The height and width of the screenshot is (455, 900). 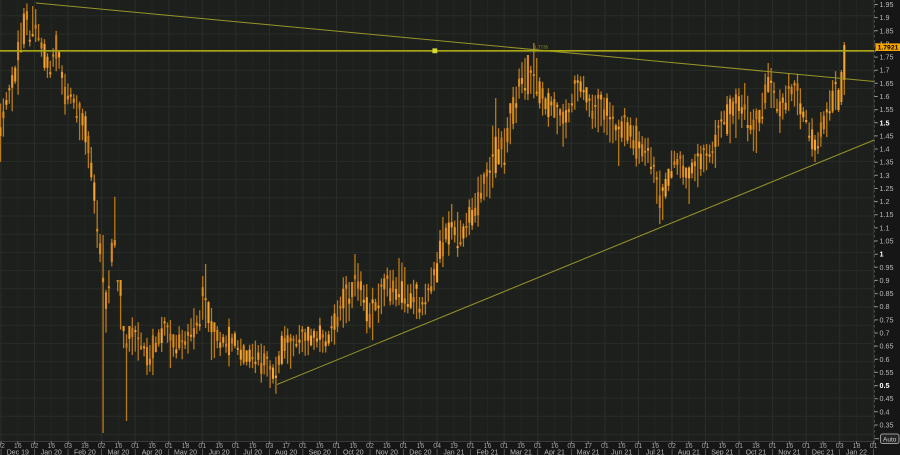 What do you see at coordinates (152, 452) in the screenshot?
I see `svg-text: Apr 20` at bounding box center [152, 452].